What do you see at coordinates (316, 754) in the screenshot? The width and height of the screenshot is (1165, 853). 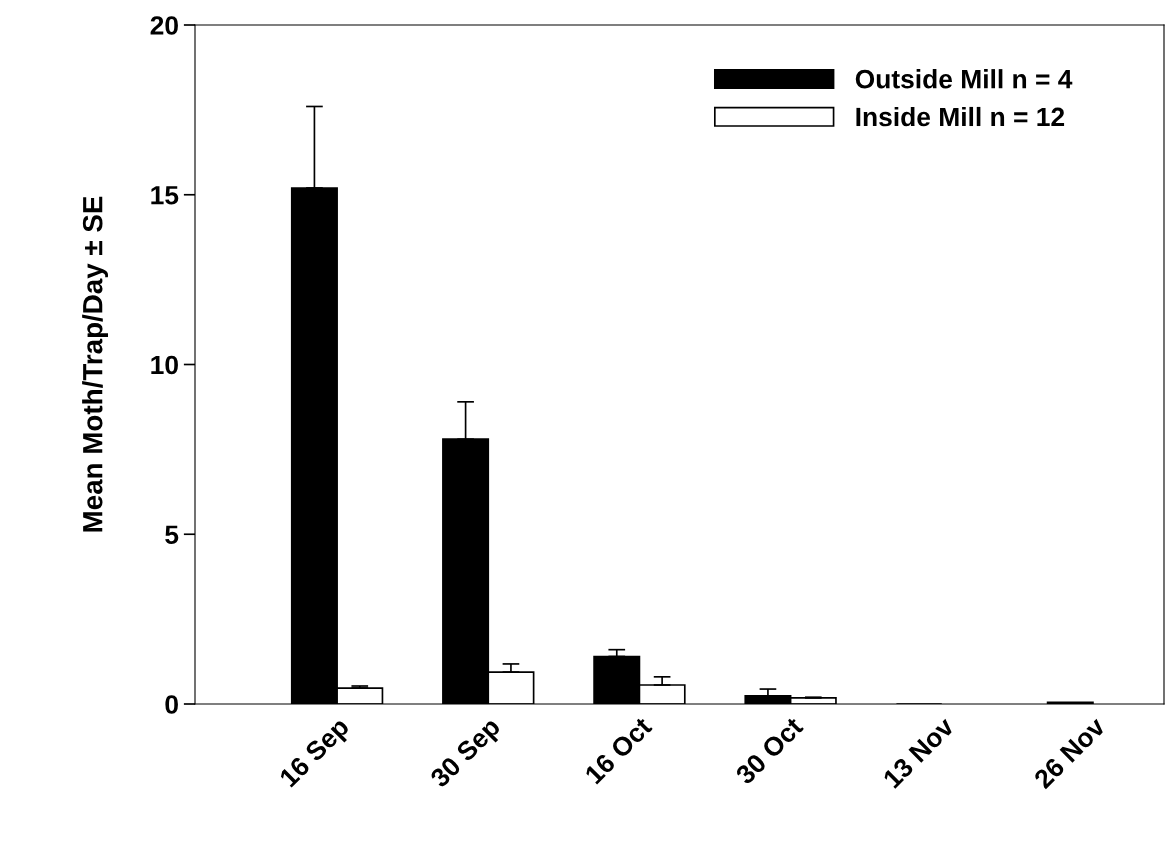 I see `x-tick-label: 16 Sep` at bounding box center [316, 754].